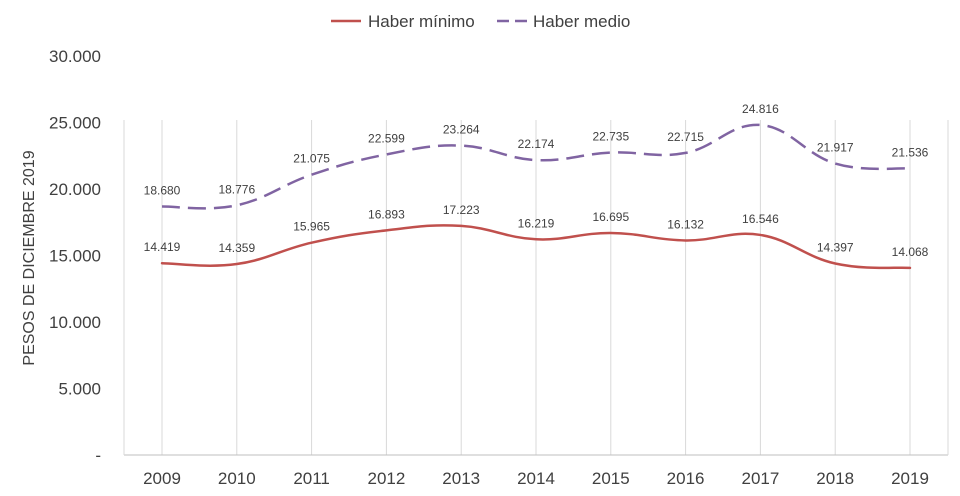 Image resolution: width=960 pixels, height=496 pixels. I want to click on x-tick-label: 2017, so click(760, 478).